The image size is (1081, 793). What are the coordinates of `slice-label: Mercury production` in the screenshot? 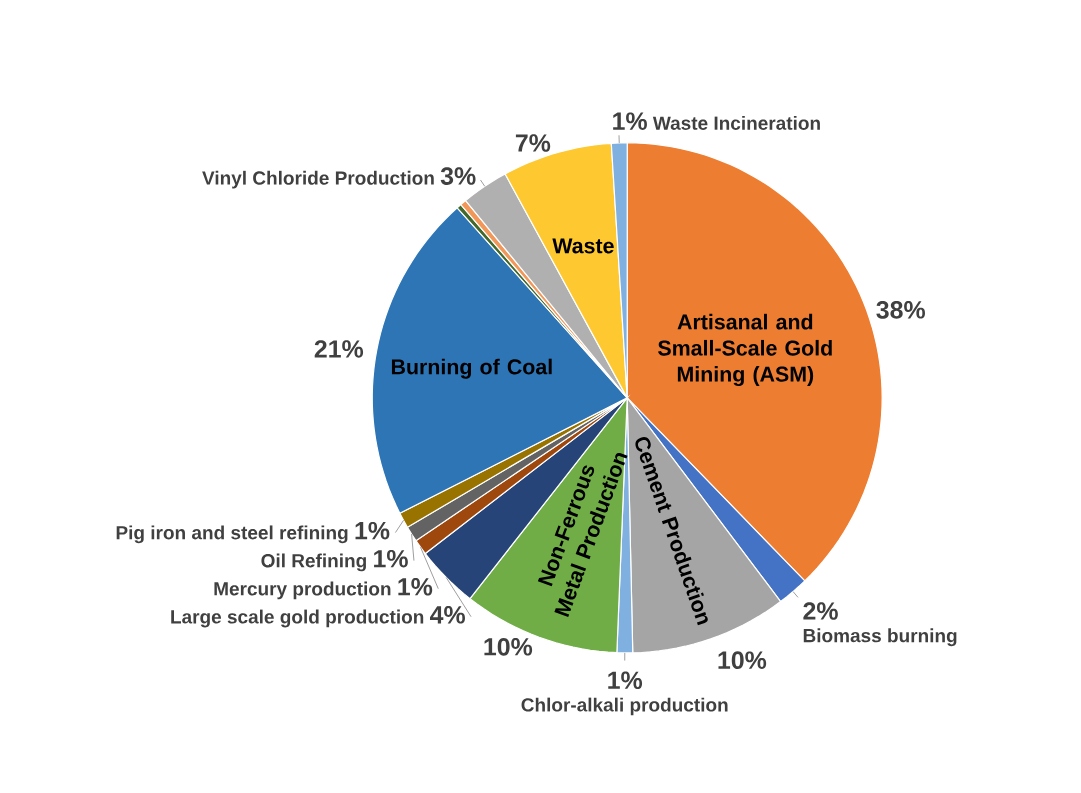 It's located at (302, 590).